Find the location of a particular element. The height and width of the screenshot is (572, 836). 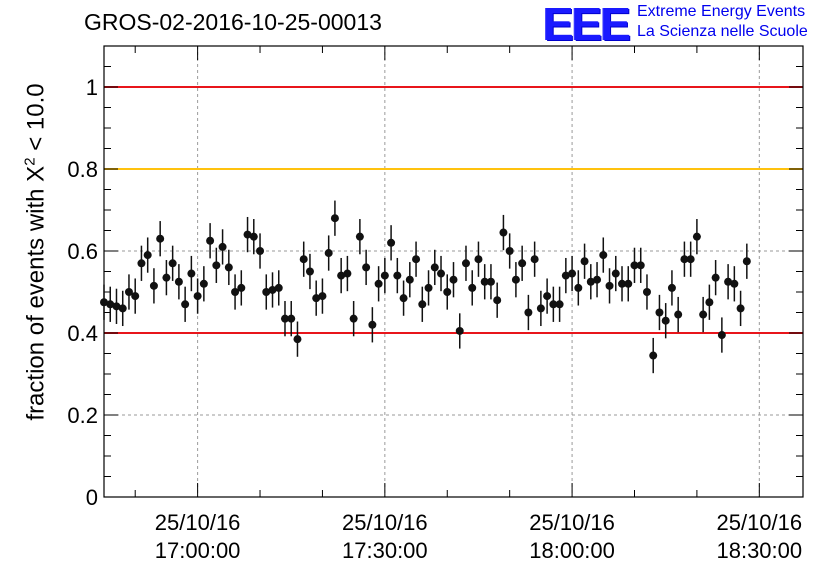

y-tick-label: 0.8 is located at coordinates (82, 169).